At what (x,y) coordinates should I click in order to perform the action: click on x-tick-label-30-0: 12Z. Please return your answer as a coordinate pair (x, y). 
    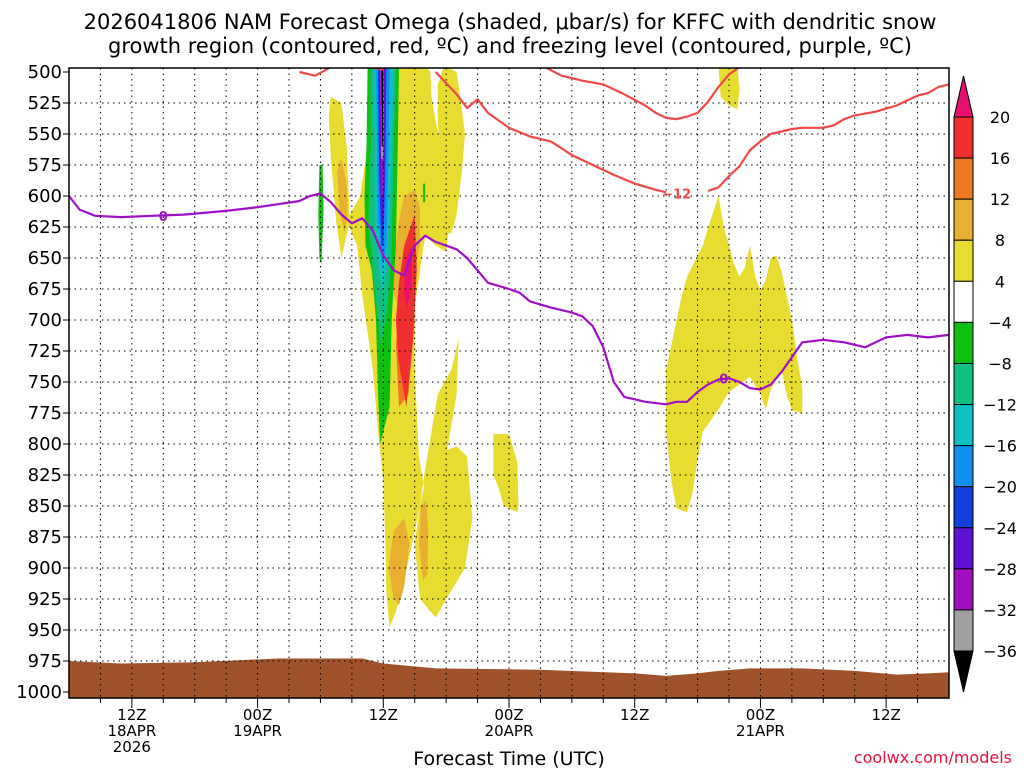
    Looking at the image, I should click on (383, 715).